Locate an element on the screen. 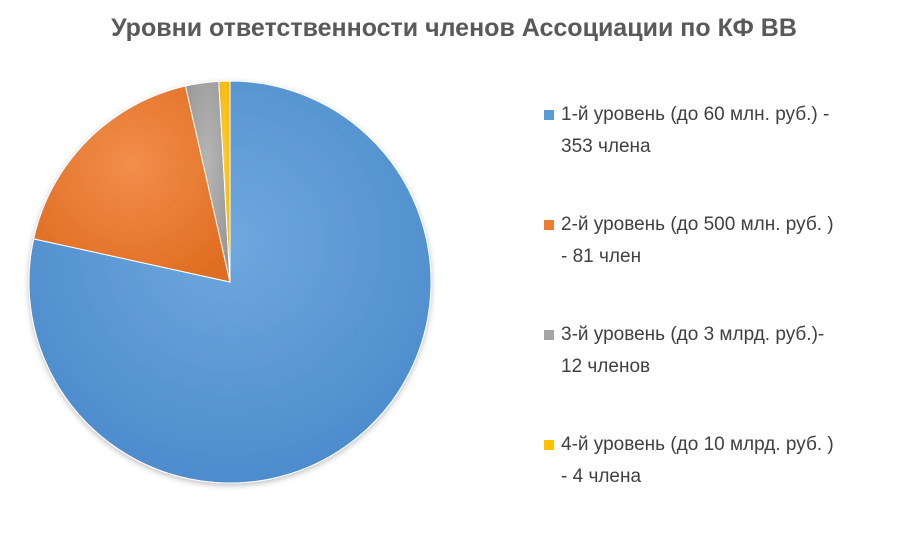 Image resolution: width=908 pixels, height=544 pixels. legend-item-level-3: 3-й уровень (до 3 млрд. руб.)- 12 членов is located at coordinates (724, 351).